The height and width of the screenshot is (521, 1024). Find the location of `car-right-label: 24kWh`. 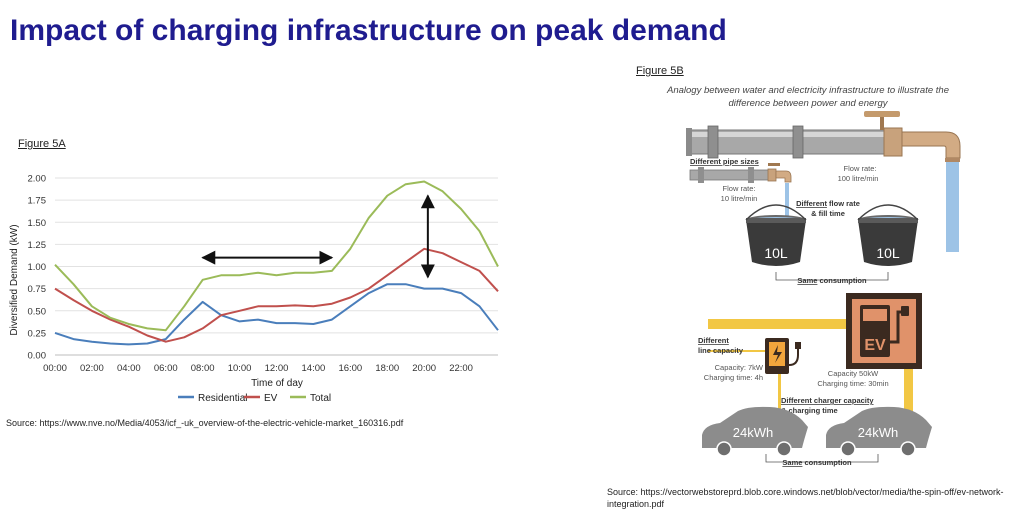

car-right-label: 24kWh is located at coordinates (878, 432).